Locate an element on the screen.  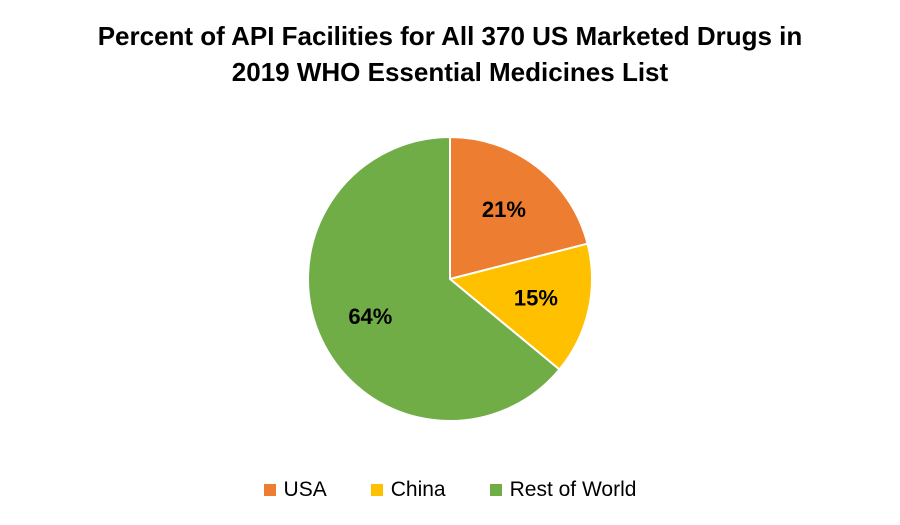
legend-item-usa: USA is located at coordinates (295, 490).